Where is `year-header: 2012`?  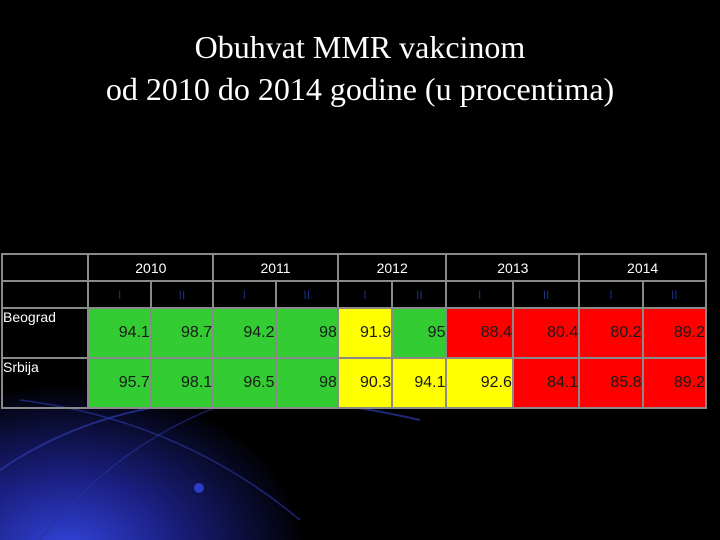
year-header: 2012 is located at coordinates (392, 267).